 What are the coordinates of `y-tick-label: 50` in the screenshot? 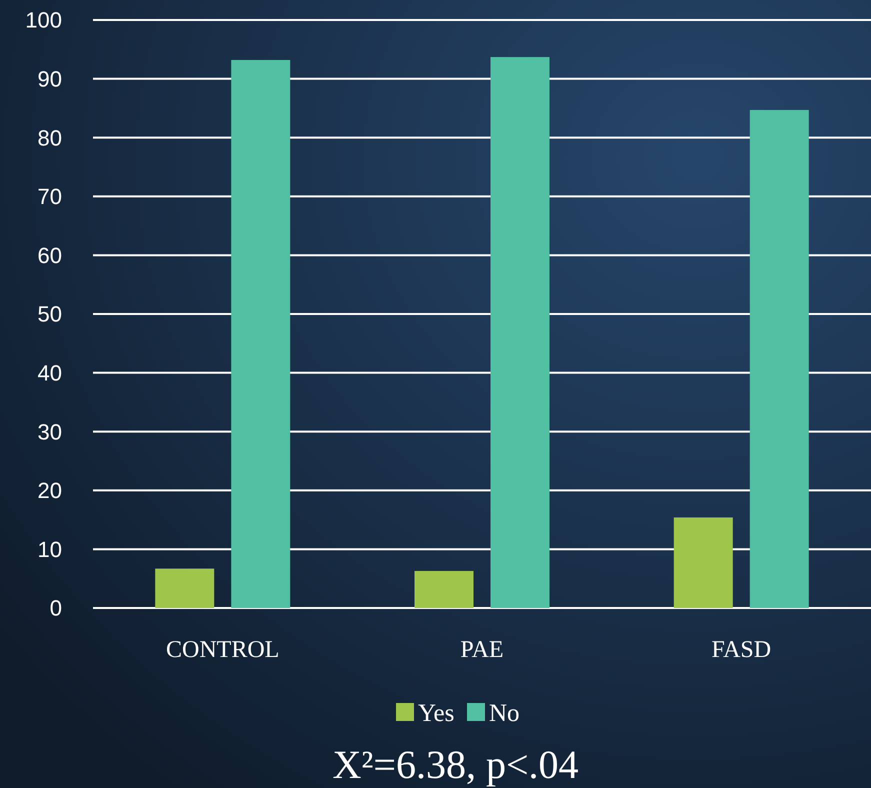 It's located at (50, 314).